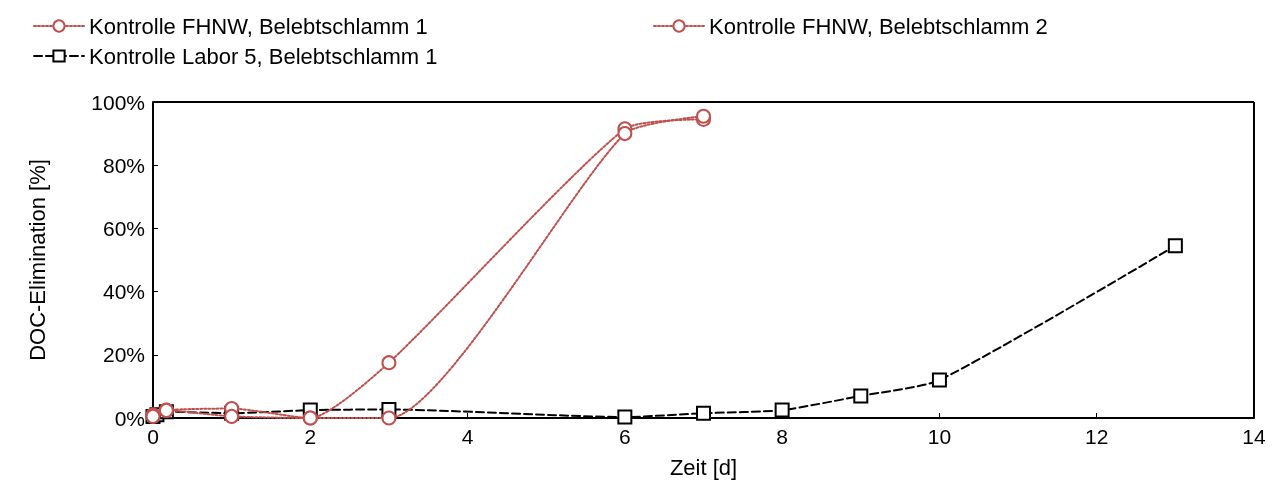 This screenshot has width=1286, height=499. What do you see at coordinates (1254, 436) in the screenshot?
I see `x-tick-label: 14` at bounding box center [1254, 436].